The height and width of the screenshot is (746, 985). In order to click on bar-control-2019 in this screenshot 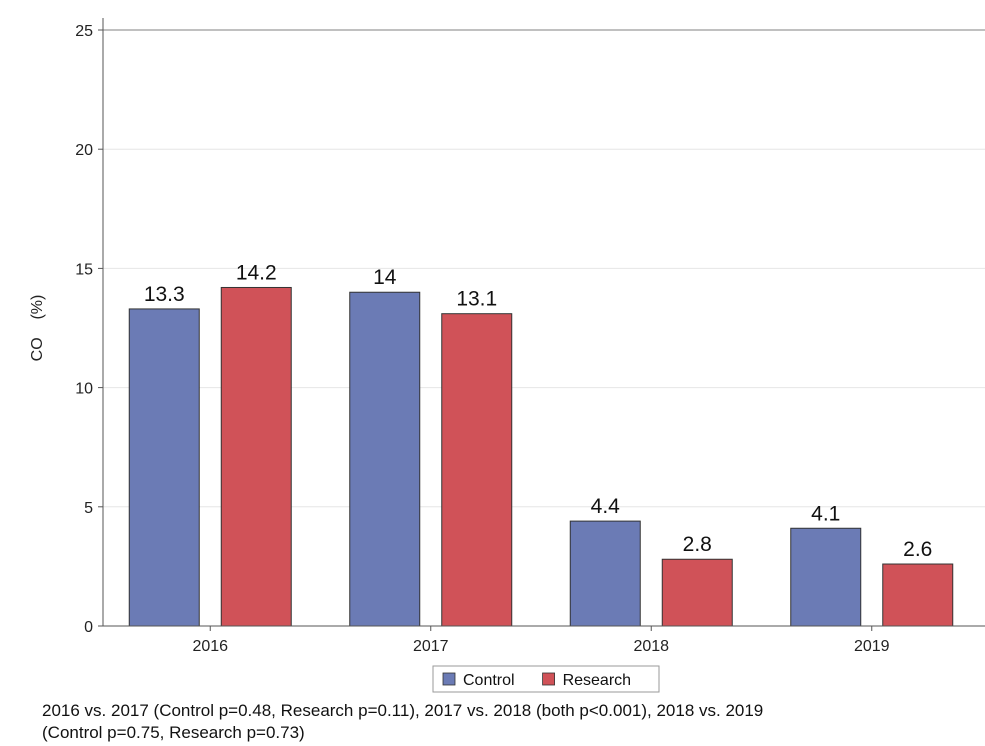, I will do `click(826, 577)`.